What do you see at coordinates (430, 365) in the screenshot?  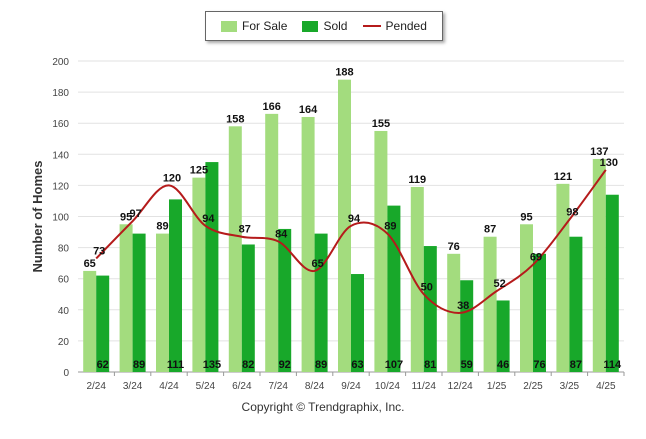 I see `sold-value-label: 81` at bounding box center [430, 365].